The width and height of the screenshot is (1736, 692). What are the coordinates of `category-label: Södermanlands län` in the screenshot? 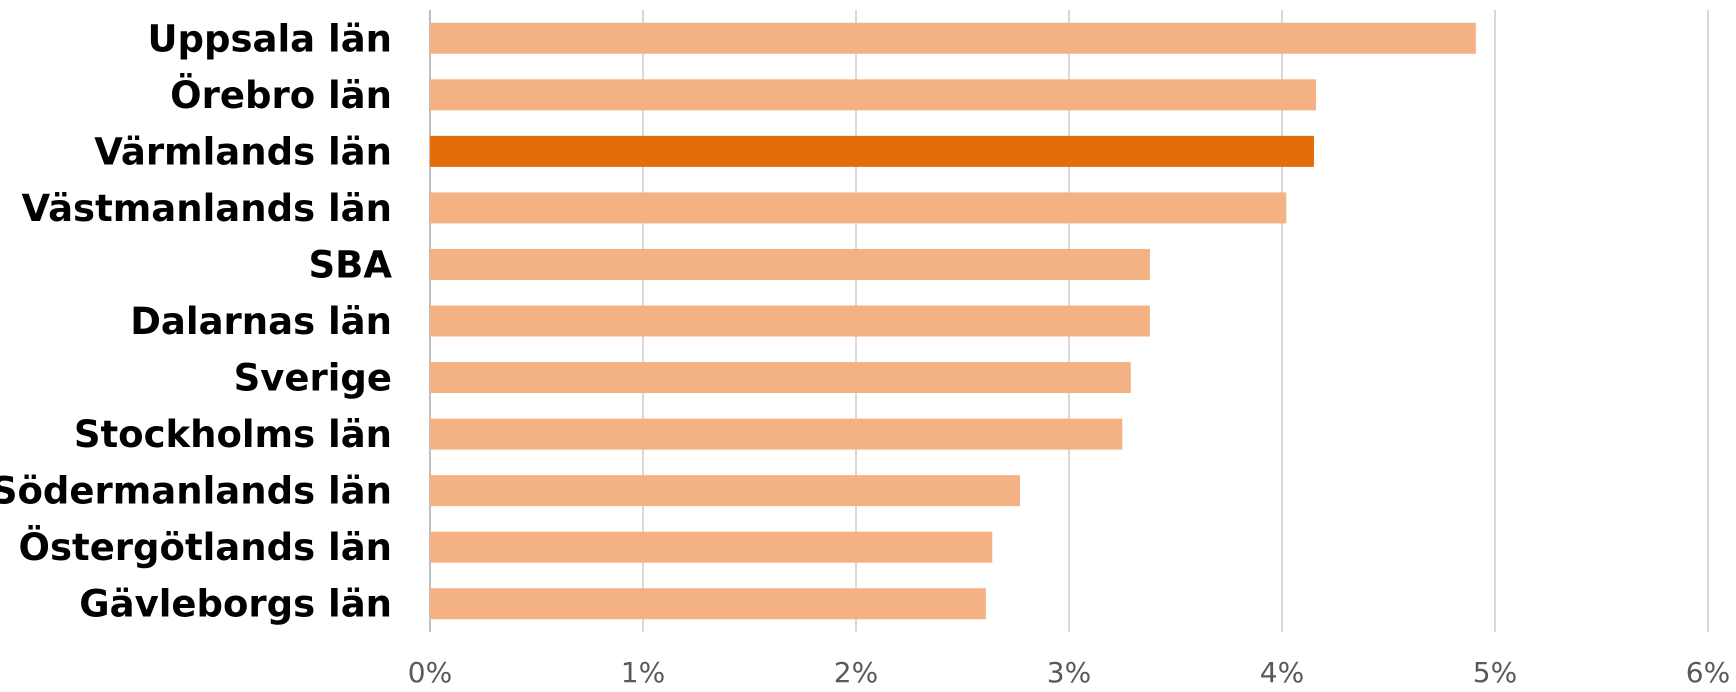 It's located at (196, 491).